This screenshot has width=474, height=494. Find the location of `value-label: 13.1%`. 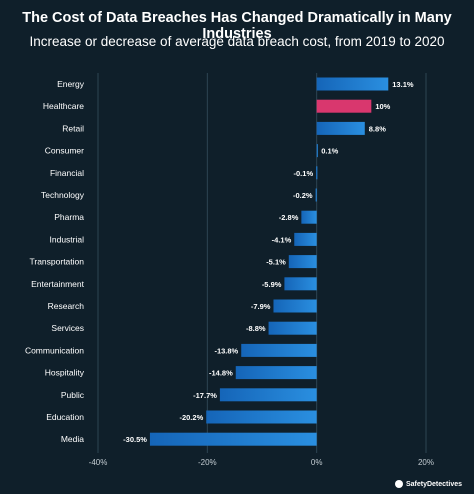

value-label: 13.1% is located at coordinates (403, 84).